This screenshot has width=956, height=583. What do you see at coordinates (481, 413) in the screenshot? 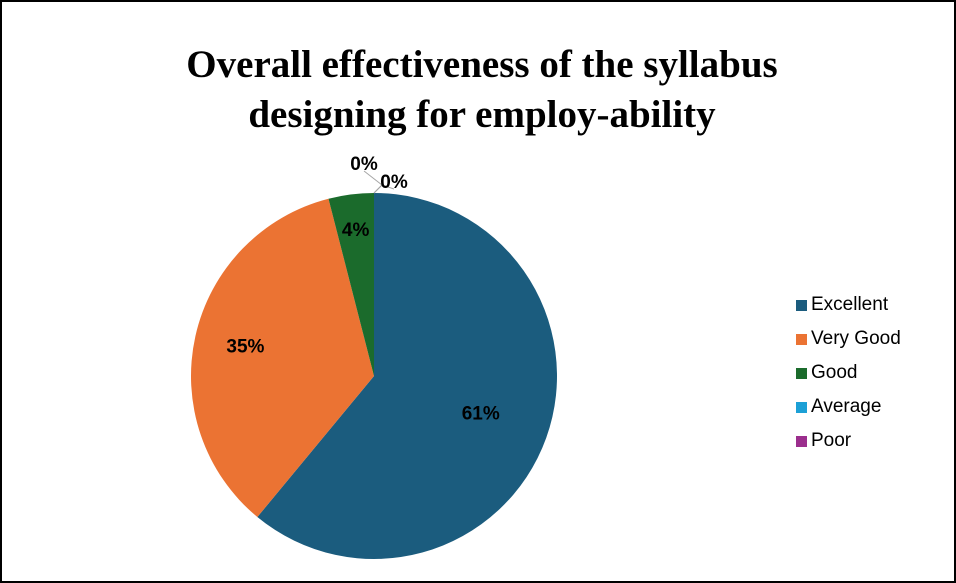
I see `data-label-excellent: 61%` at bounding box center [481, 413].